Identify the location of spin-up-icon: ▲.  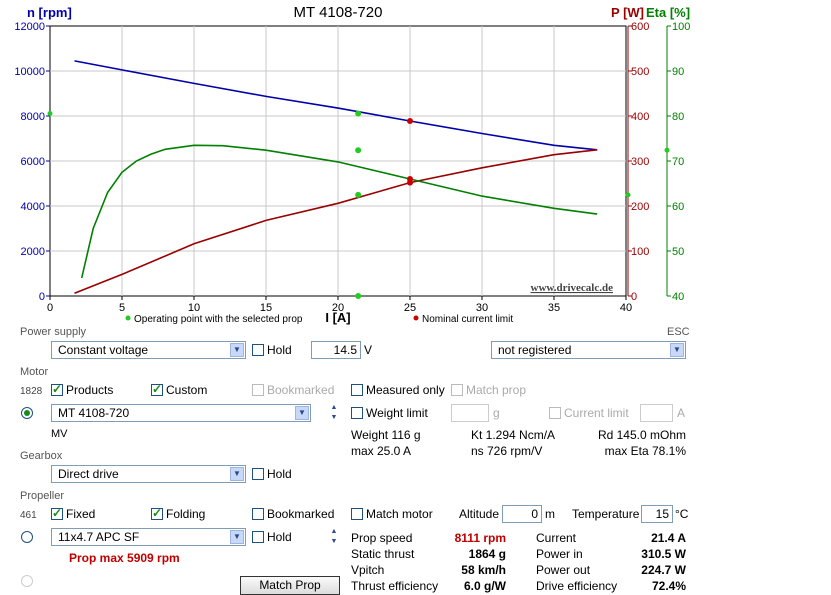
(334, 531).